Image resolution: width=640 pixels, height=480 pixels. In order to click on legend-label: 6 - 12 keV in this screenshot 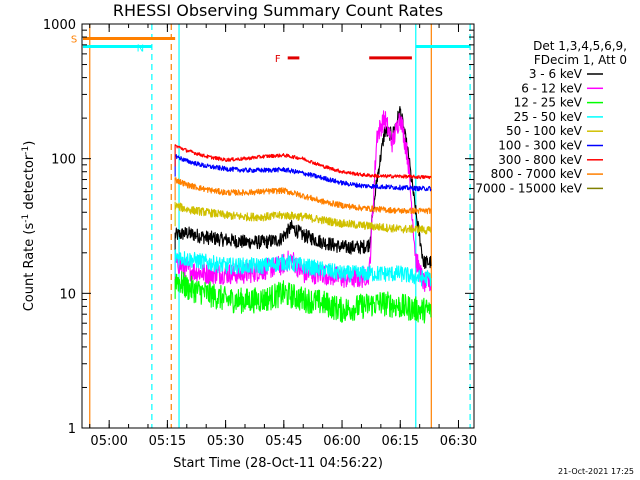, I will do `click(552, 88)`.